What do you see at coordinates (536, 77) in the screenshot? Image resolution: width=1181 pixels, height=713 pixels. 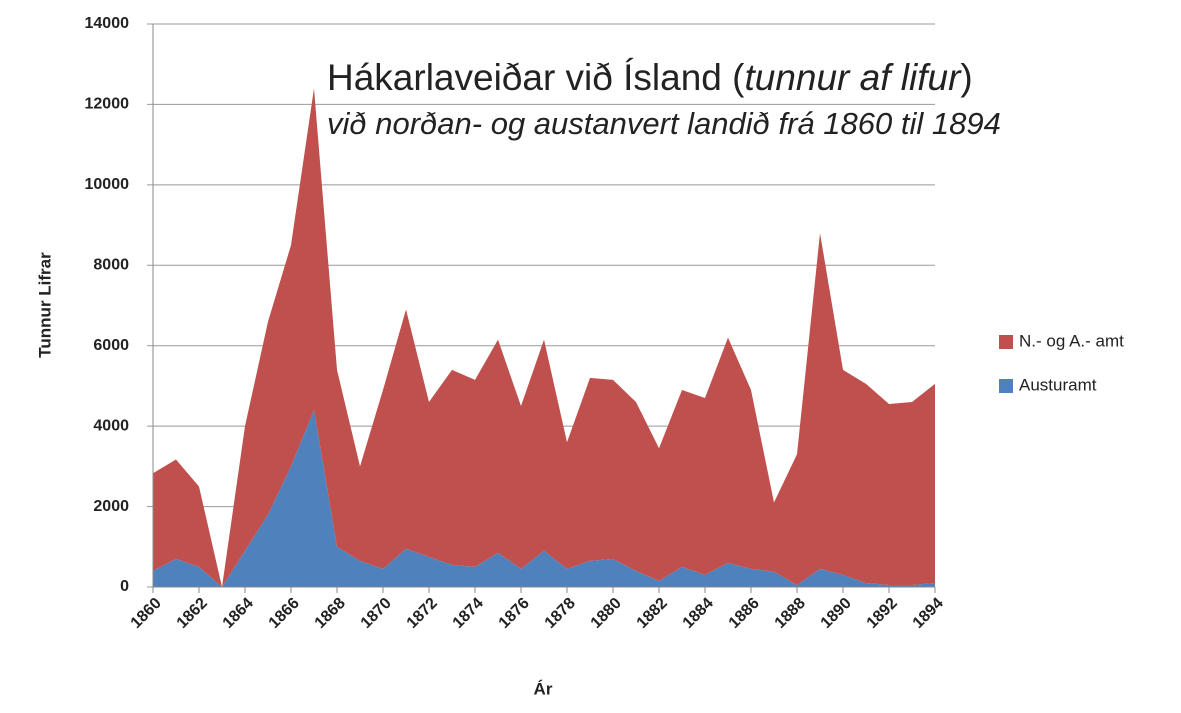 I see `title-part: Hákarlaveiðar við Ísland (` at bounding box center [536, 77].